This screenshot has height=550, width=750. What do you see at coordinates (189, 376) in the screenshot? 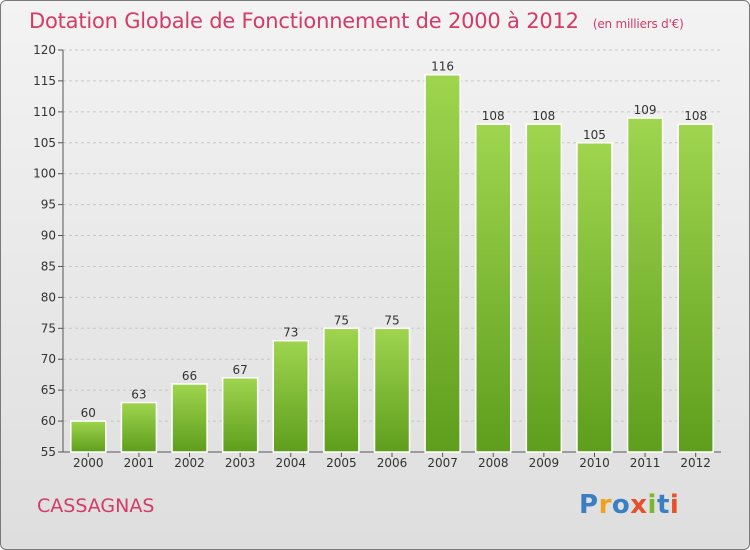
I see `data-label-2002: 66` at bounding box center [189, 376].